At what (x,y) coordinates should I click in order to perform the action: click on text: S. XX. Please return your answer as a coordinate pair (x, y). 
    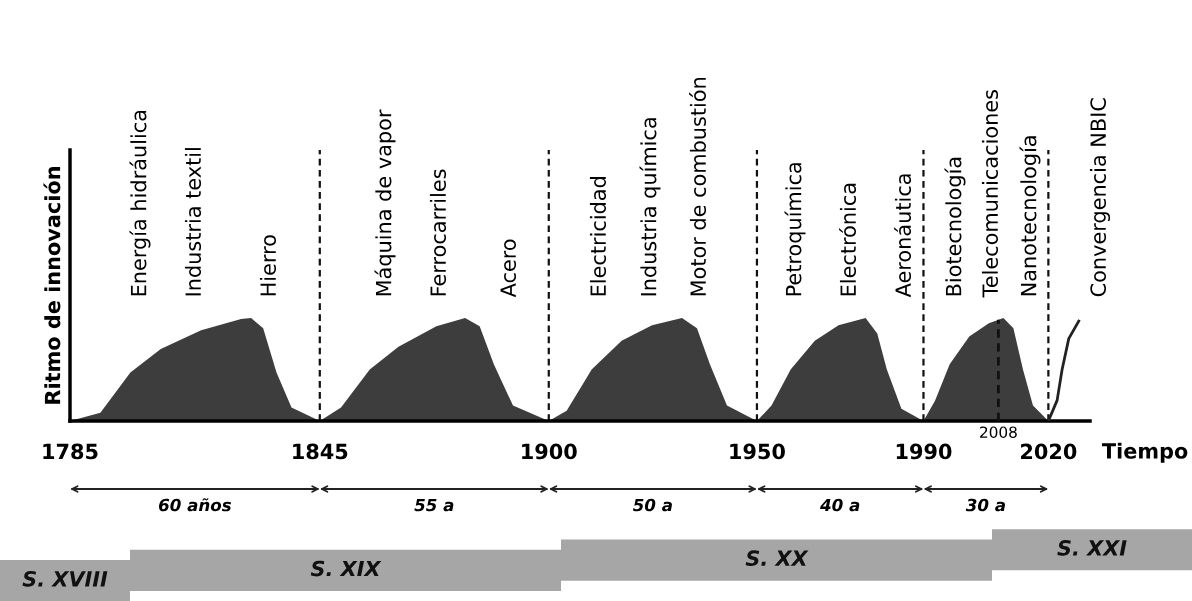
    Looking at the image, I should click on (777, 558).